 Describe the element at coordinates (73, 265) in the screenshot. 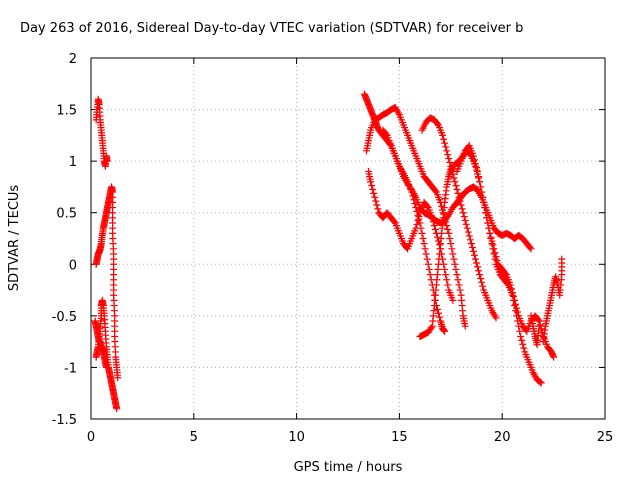

I see `y-tick-label: 0` at that location.